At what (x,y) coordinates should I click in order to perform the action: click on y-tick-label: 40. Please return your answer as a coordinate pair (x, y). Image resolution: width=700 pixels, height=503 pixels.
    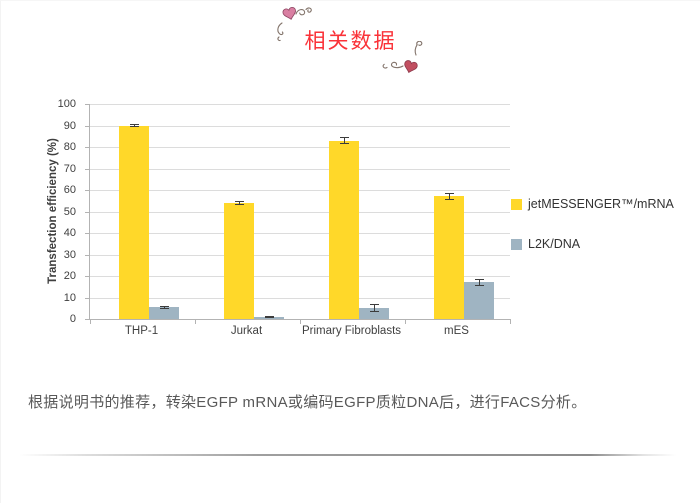
    Looking at the image, I should click on (69, 233).